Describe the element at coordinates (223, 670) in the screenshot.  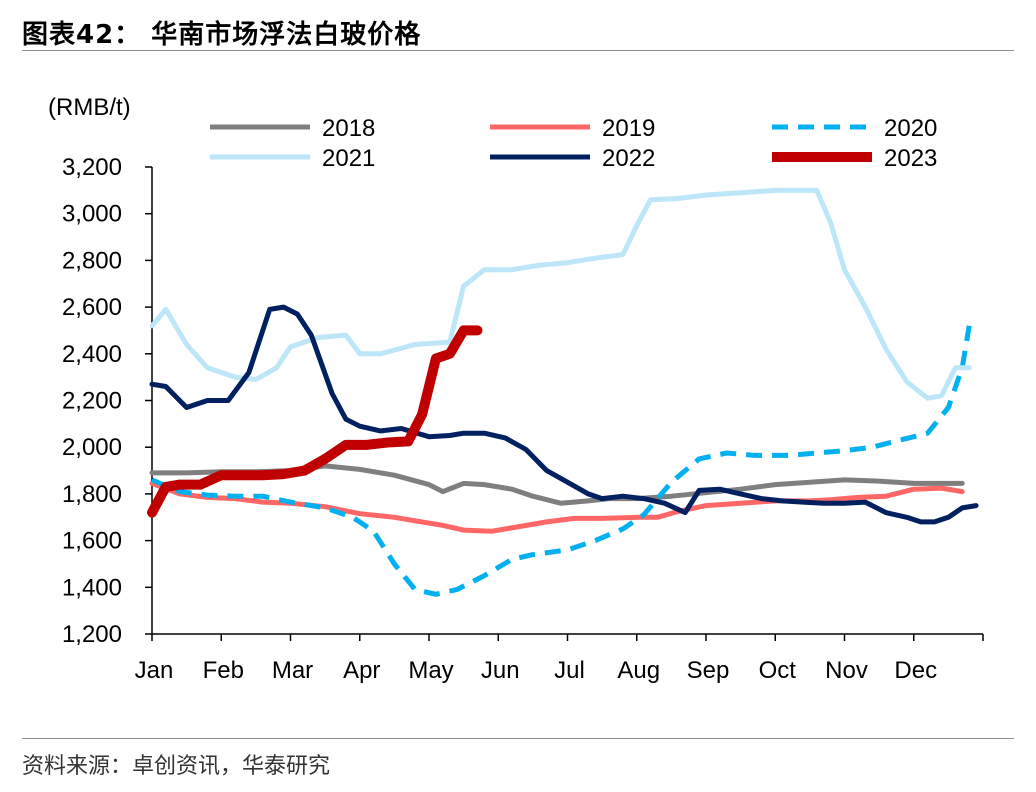
I see `x-tick-label: Feb` at that location.